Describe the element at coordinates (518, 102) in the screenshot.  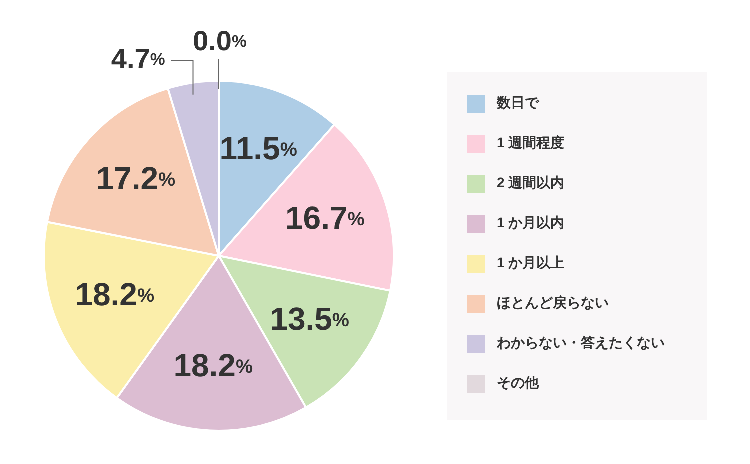
I see `legend-label: 数日で` at that location.